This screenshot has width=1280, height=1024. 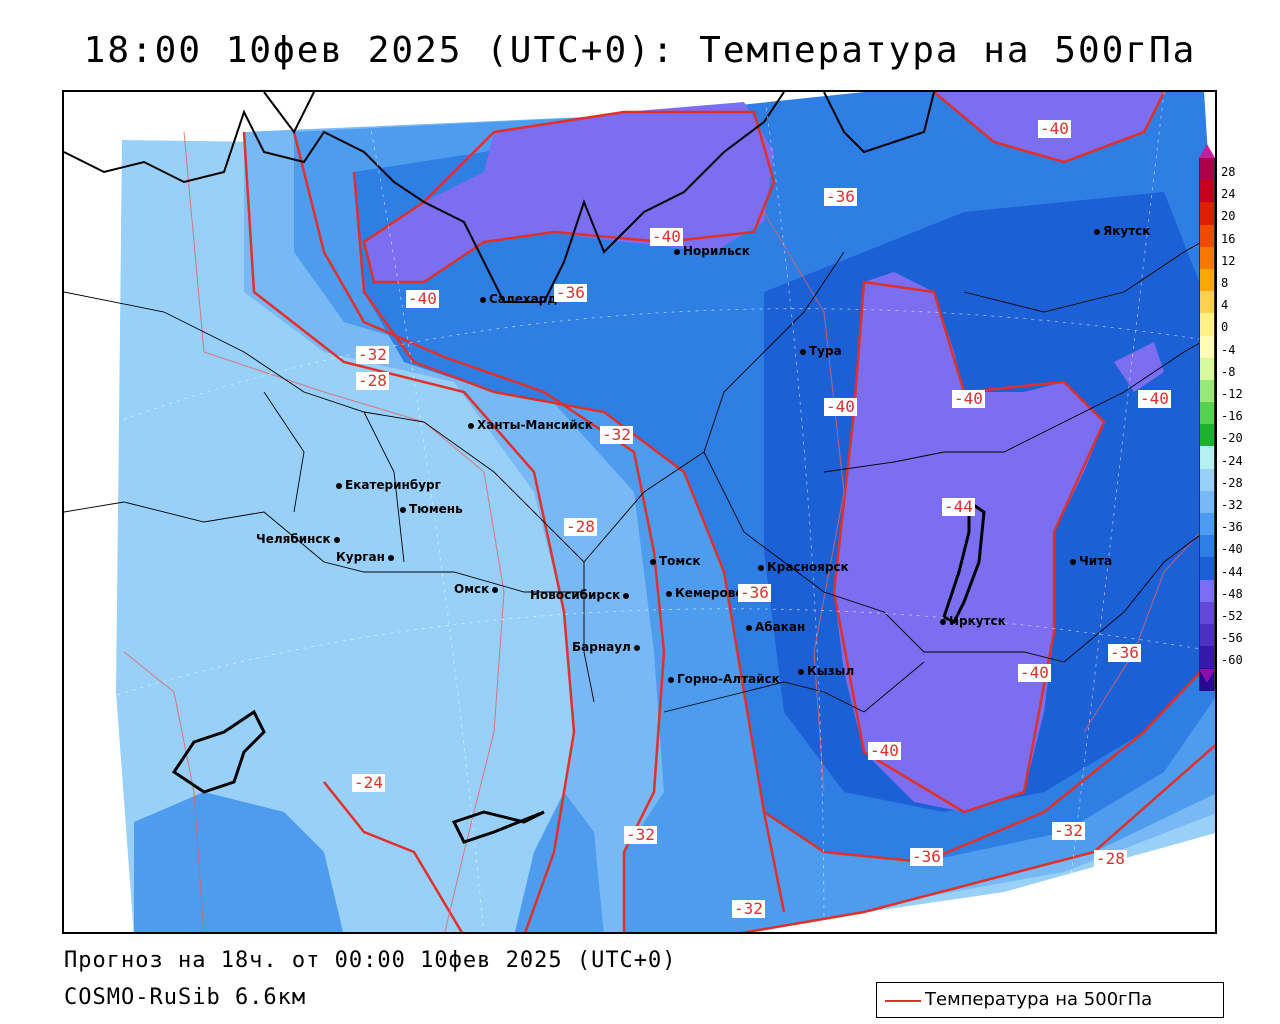 I want to click on colorbar-tick-label: -48, so click(x=1232, y=593).